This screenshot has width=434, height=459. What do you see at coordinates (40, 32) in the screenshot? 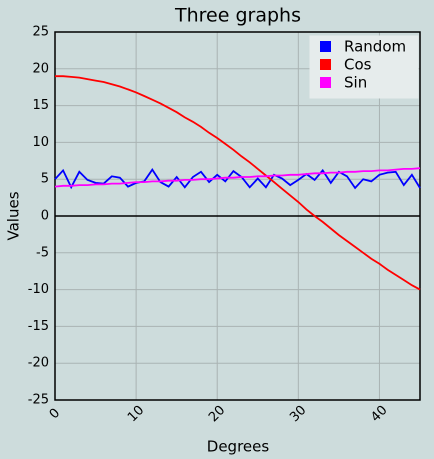
I see `y-tick-label: 25` at bounding box center [40, 32].